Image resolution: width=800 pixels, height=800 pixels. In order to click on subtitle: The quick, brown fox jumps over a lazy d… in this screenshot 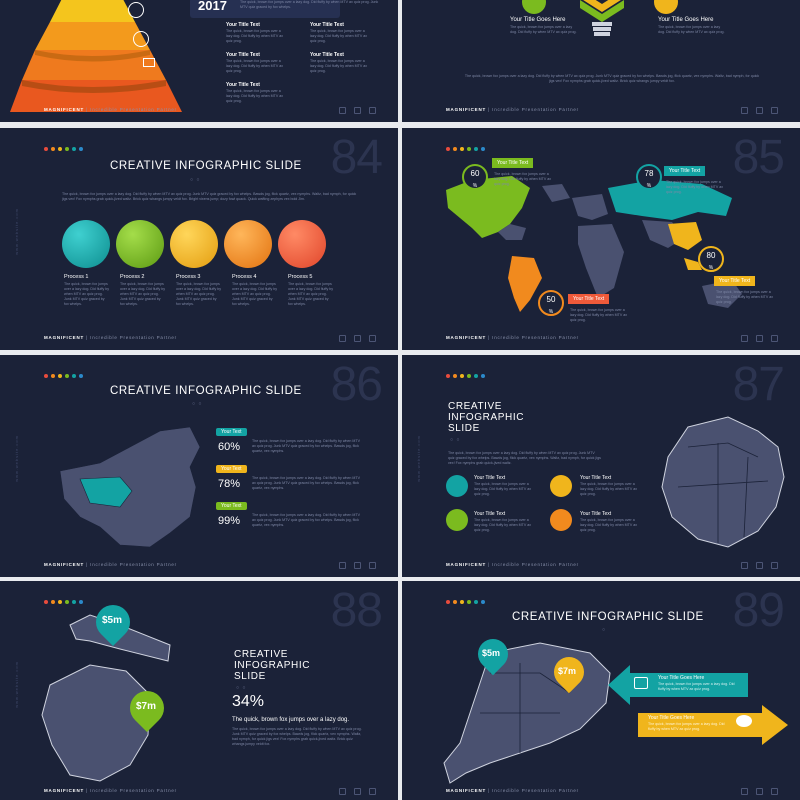, I will do `click(291, 720)`.